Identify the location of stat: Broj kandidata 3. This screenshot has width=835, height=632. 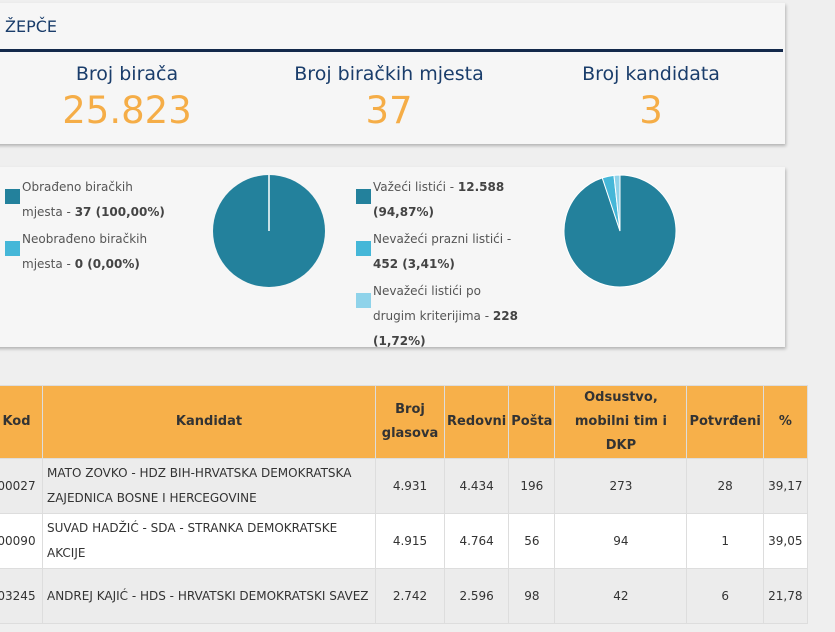
(651, 97).